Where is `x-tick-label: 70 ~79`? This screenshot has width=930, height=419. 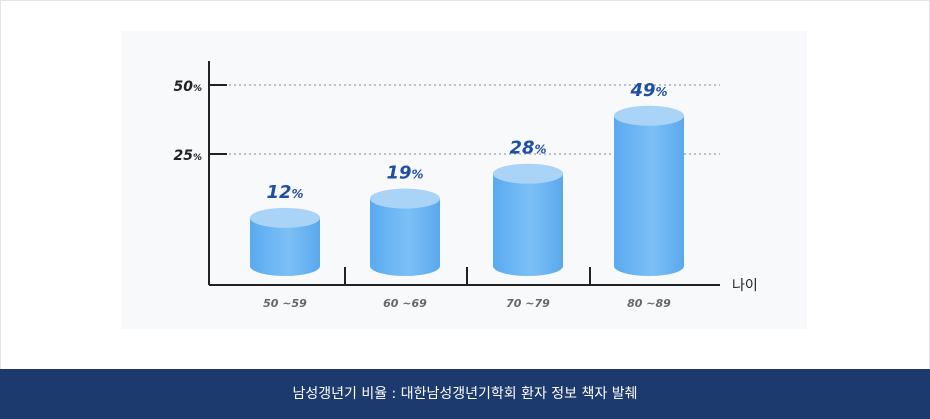 x-tick-label: 70 ~79 is located at coordinates (528, 303).